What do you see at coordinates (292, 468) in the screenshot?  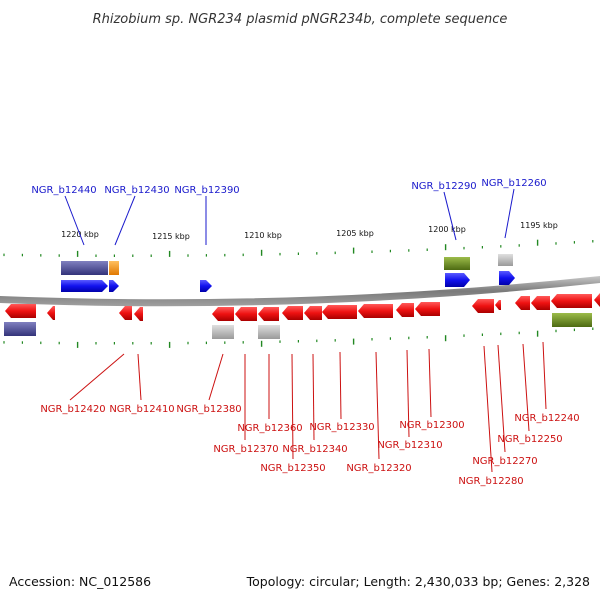 I see `gene-label-ngr-b12350: NGR_b12350` at bounding box center [292, 468].